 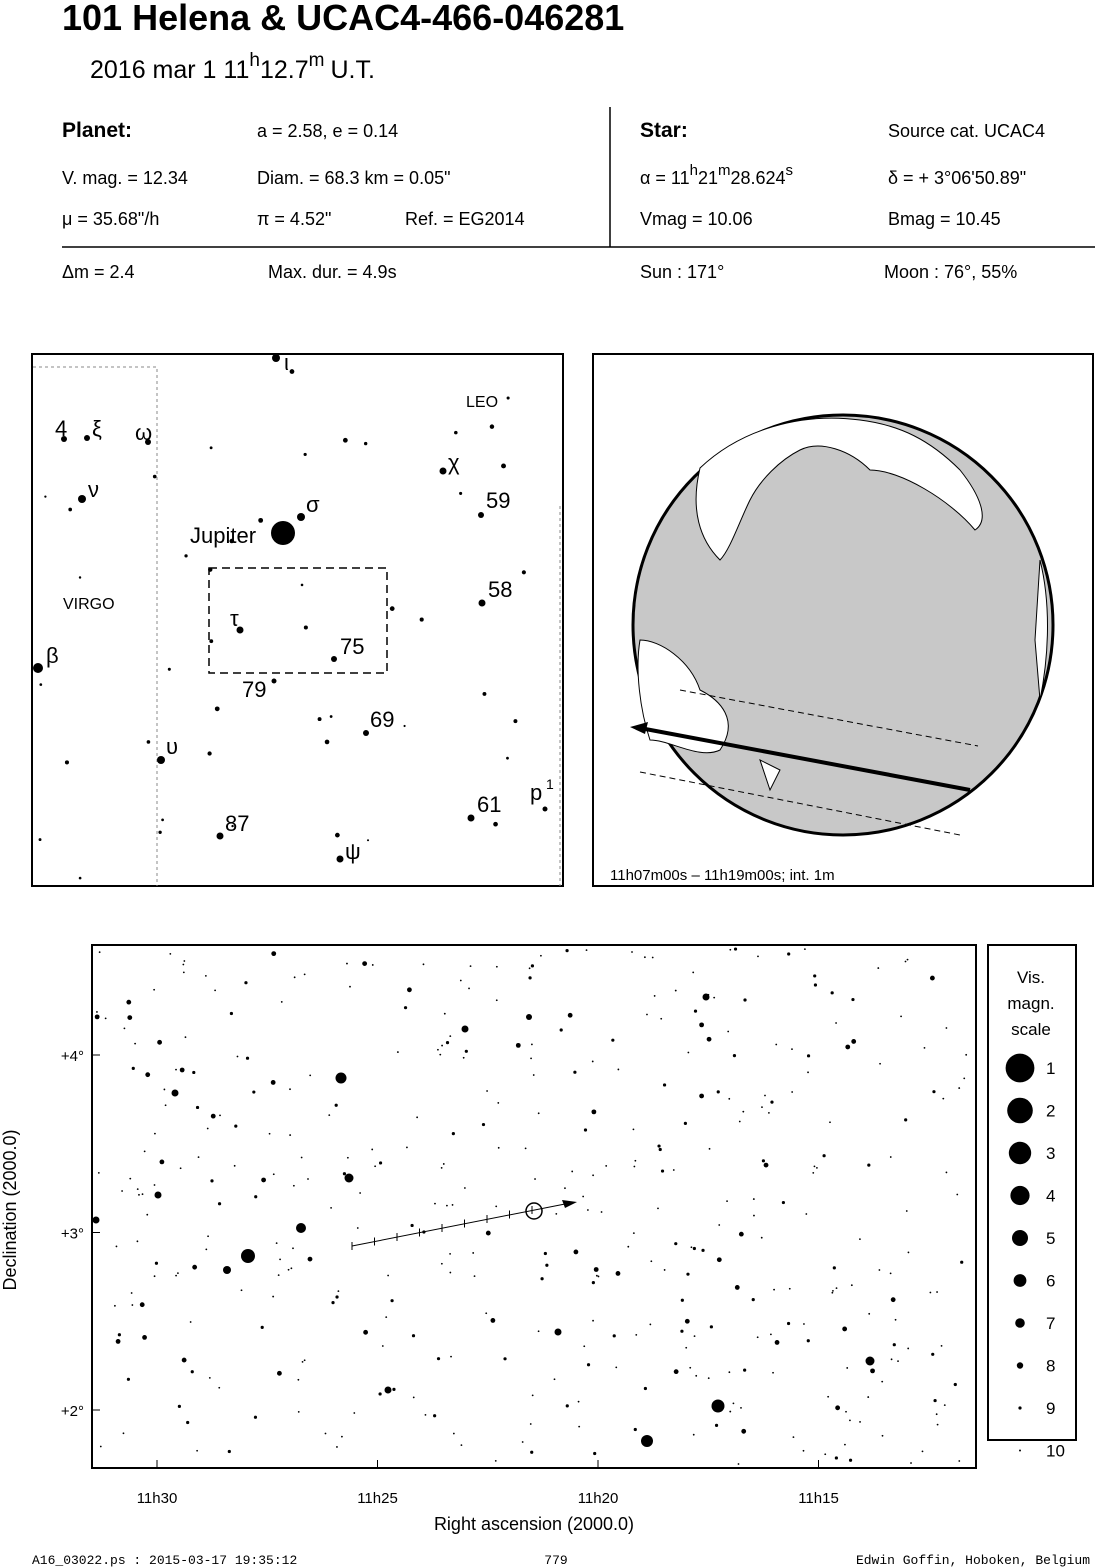 I want to click on star-label: ω, so click(x=143, y=432).